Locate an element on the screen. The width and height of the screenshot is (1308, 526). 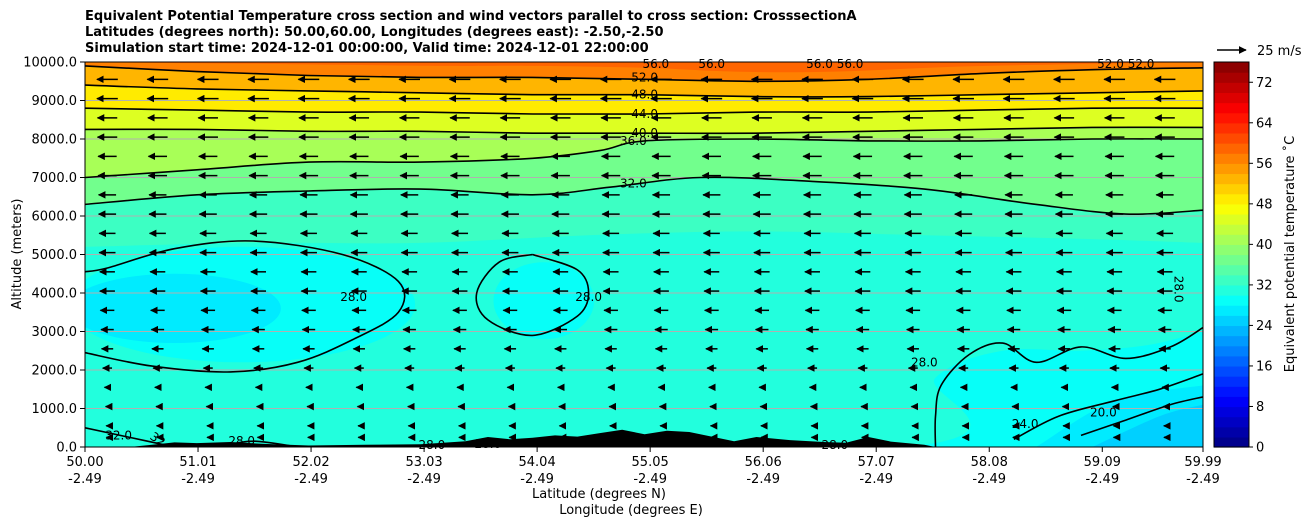
wind-key-label: 25 m/s is located at coordinates (1279, 51).